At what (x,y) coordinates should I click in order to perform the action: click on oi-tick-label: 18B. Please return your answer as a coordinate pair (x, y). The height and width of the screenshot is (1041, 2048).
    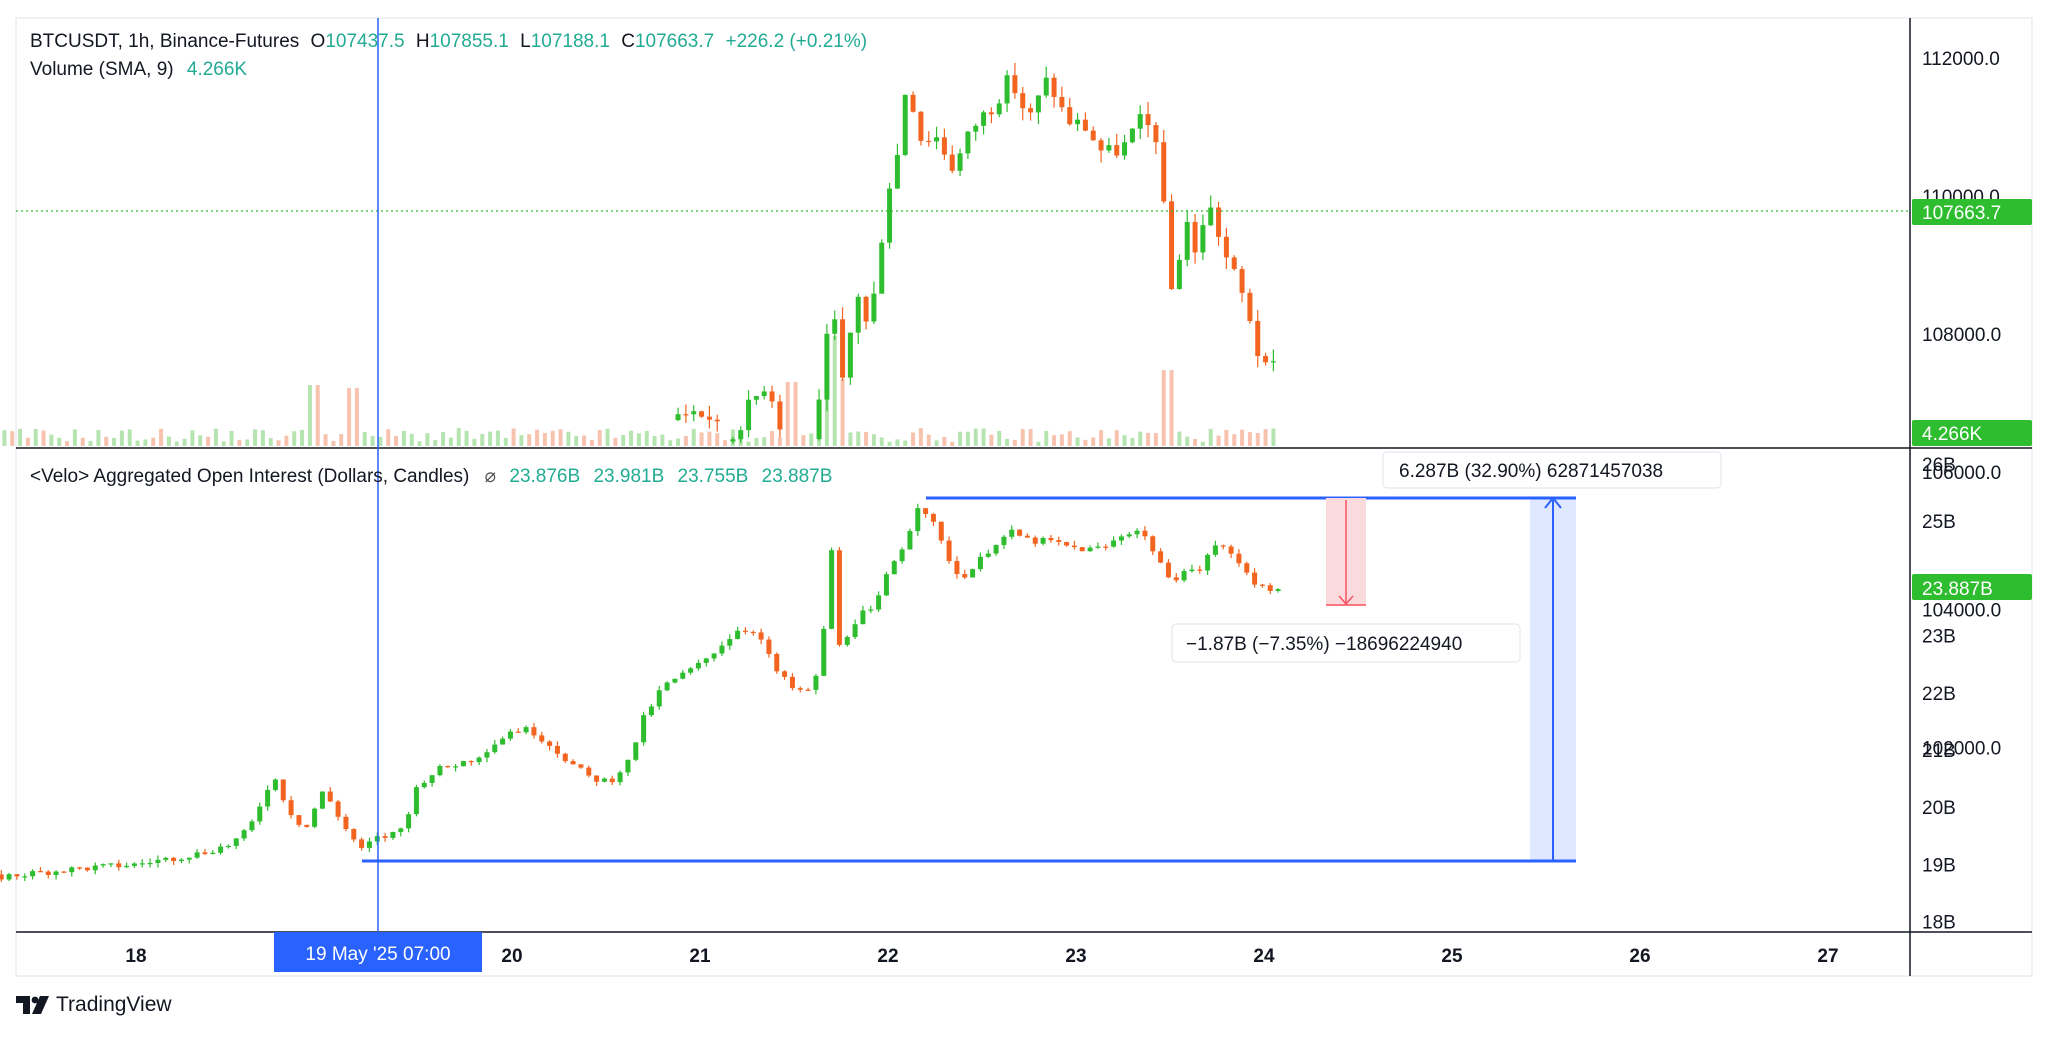
    Looking at the image, I should click on (1939, 923).